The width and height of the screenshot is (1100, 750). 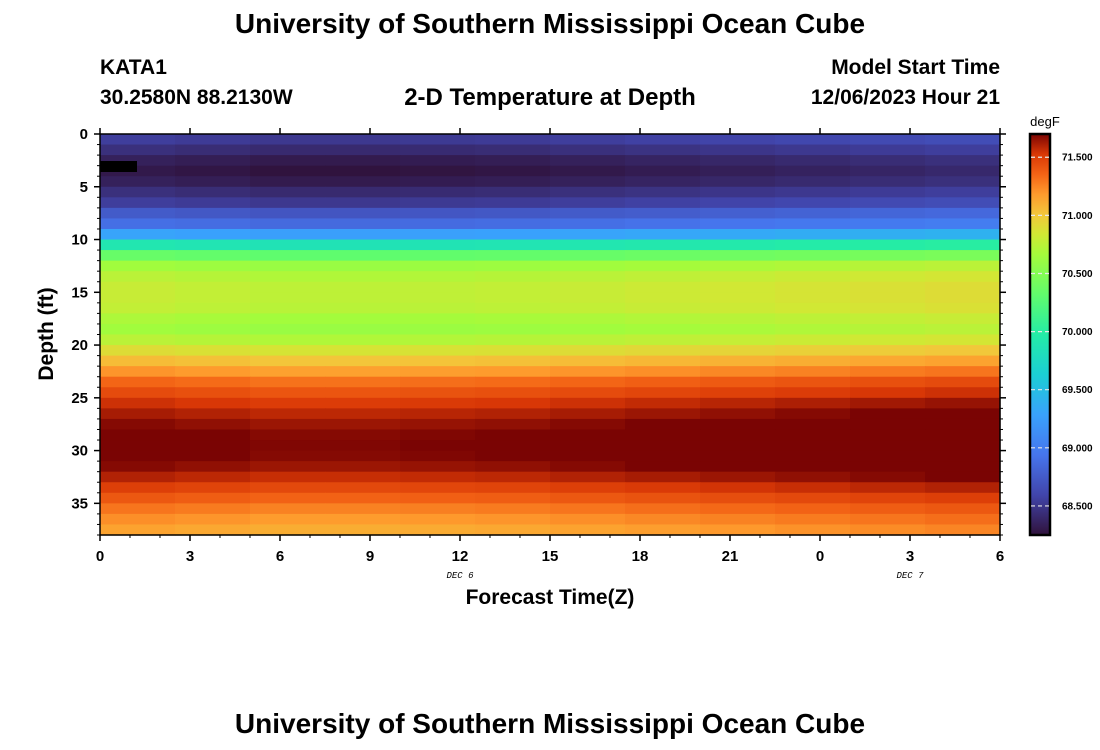 What do you see at coordinates (1000, 556) in the screenshot?
I see `x-tick-label: 6` at bounding box center [1000, 556].